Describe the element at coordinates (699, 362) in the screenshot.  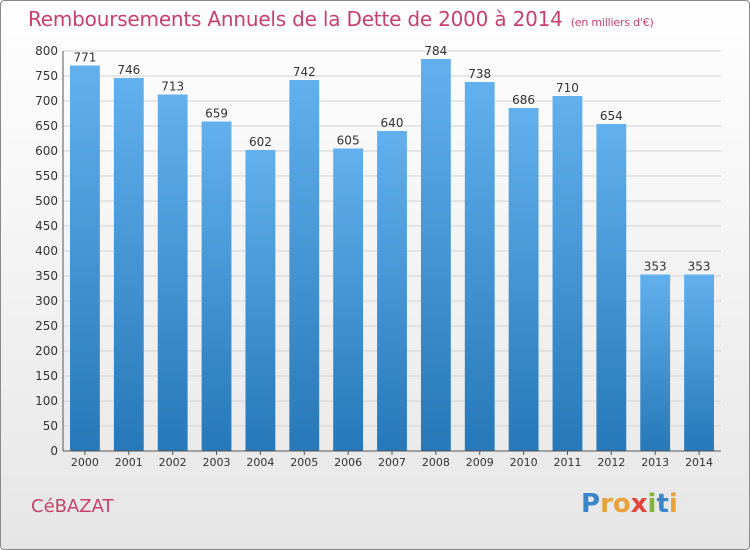
I see `bar-2014` at that location.